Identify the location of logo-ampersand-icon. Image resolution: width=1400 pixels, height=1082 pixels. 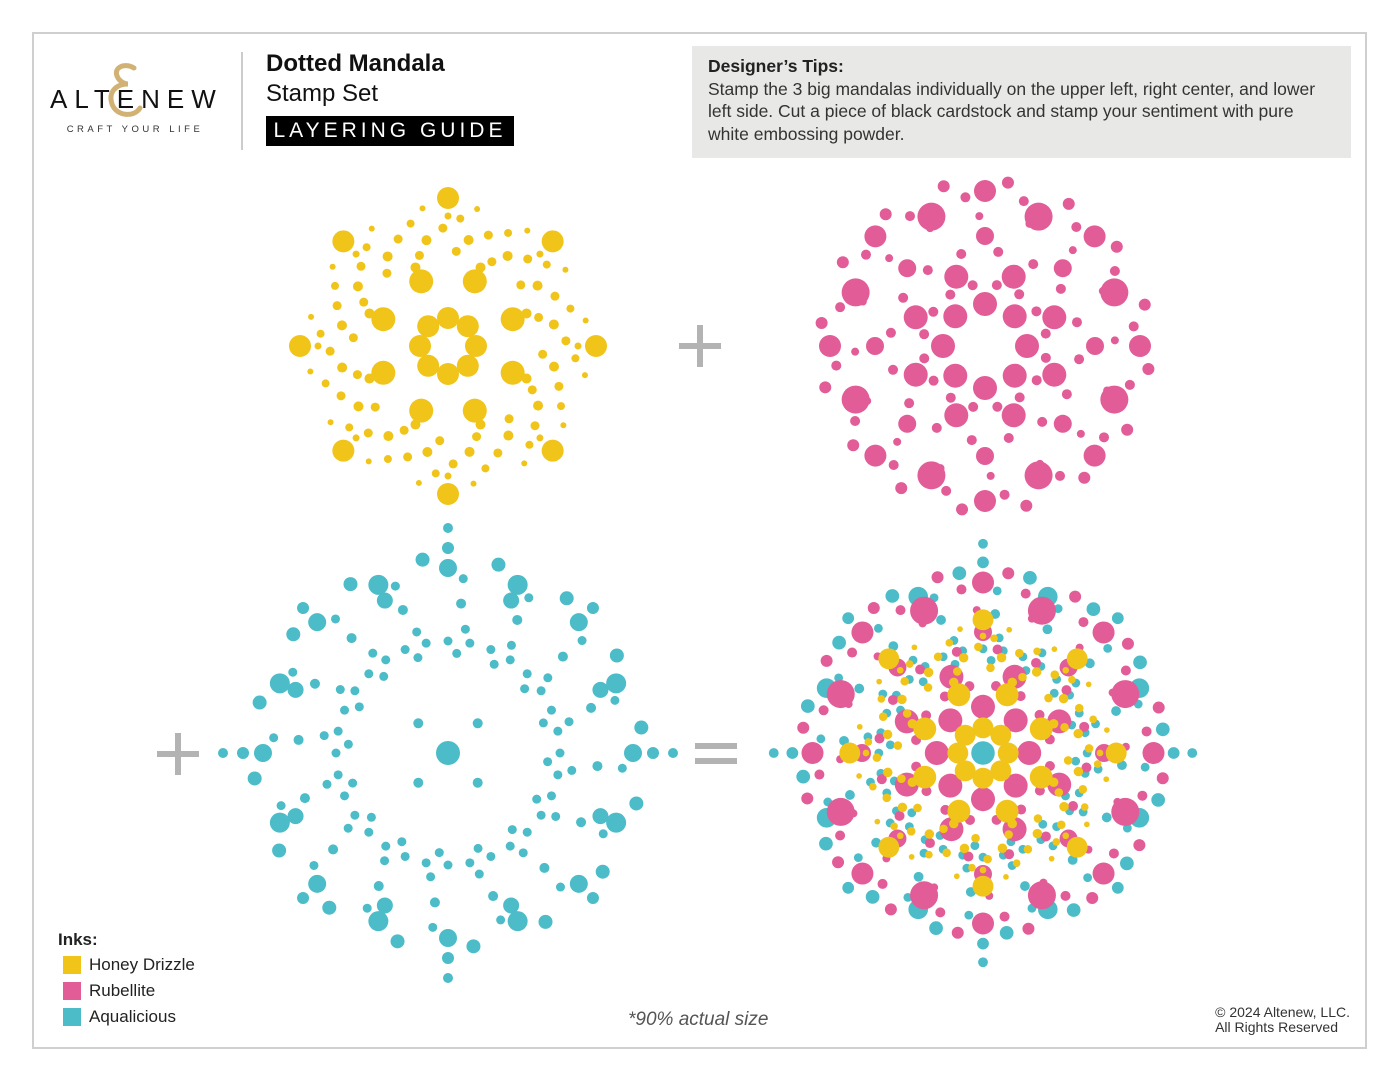
(125, 90).